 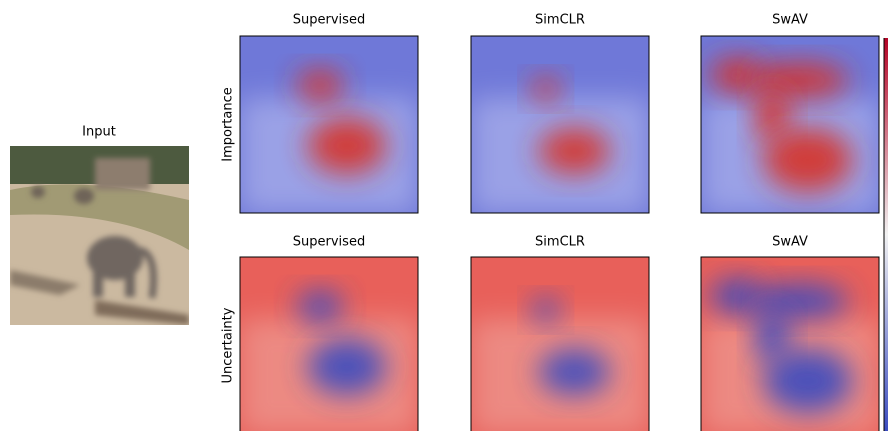 I want to click on row-label: Importance, so click(x=228, y=124).